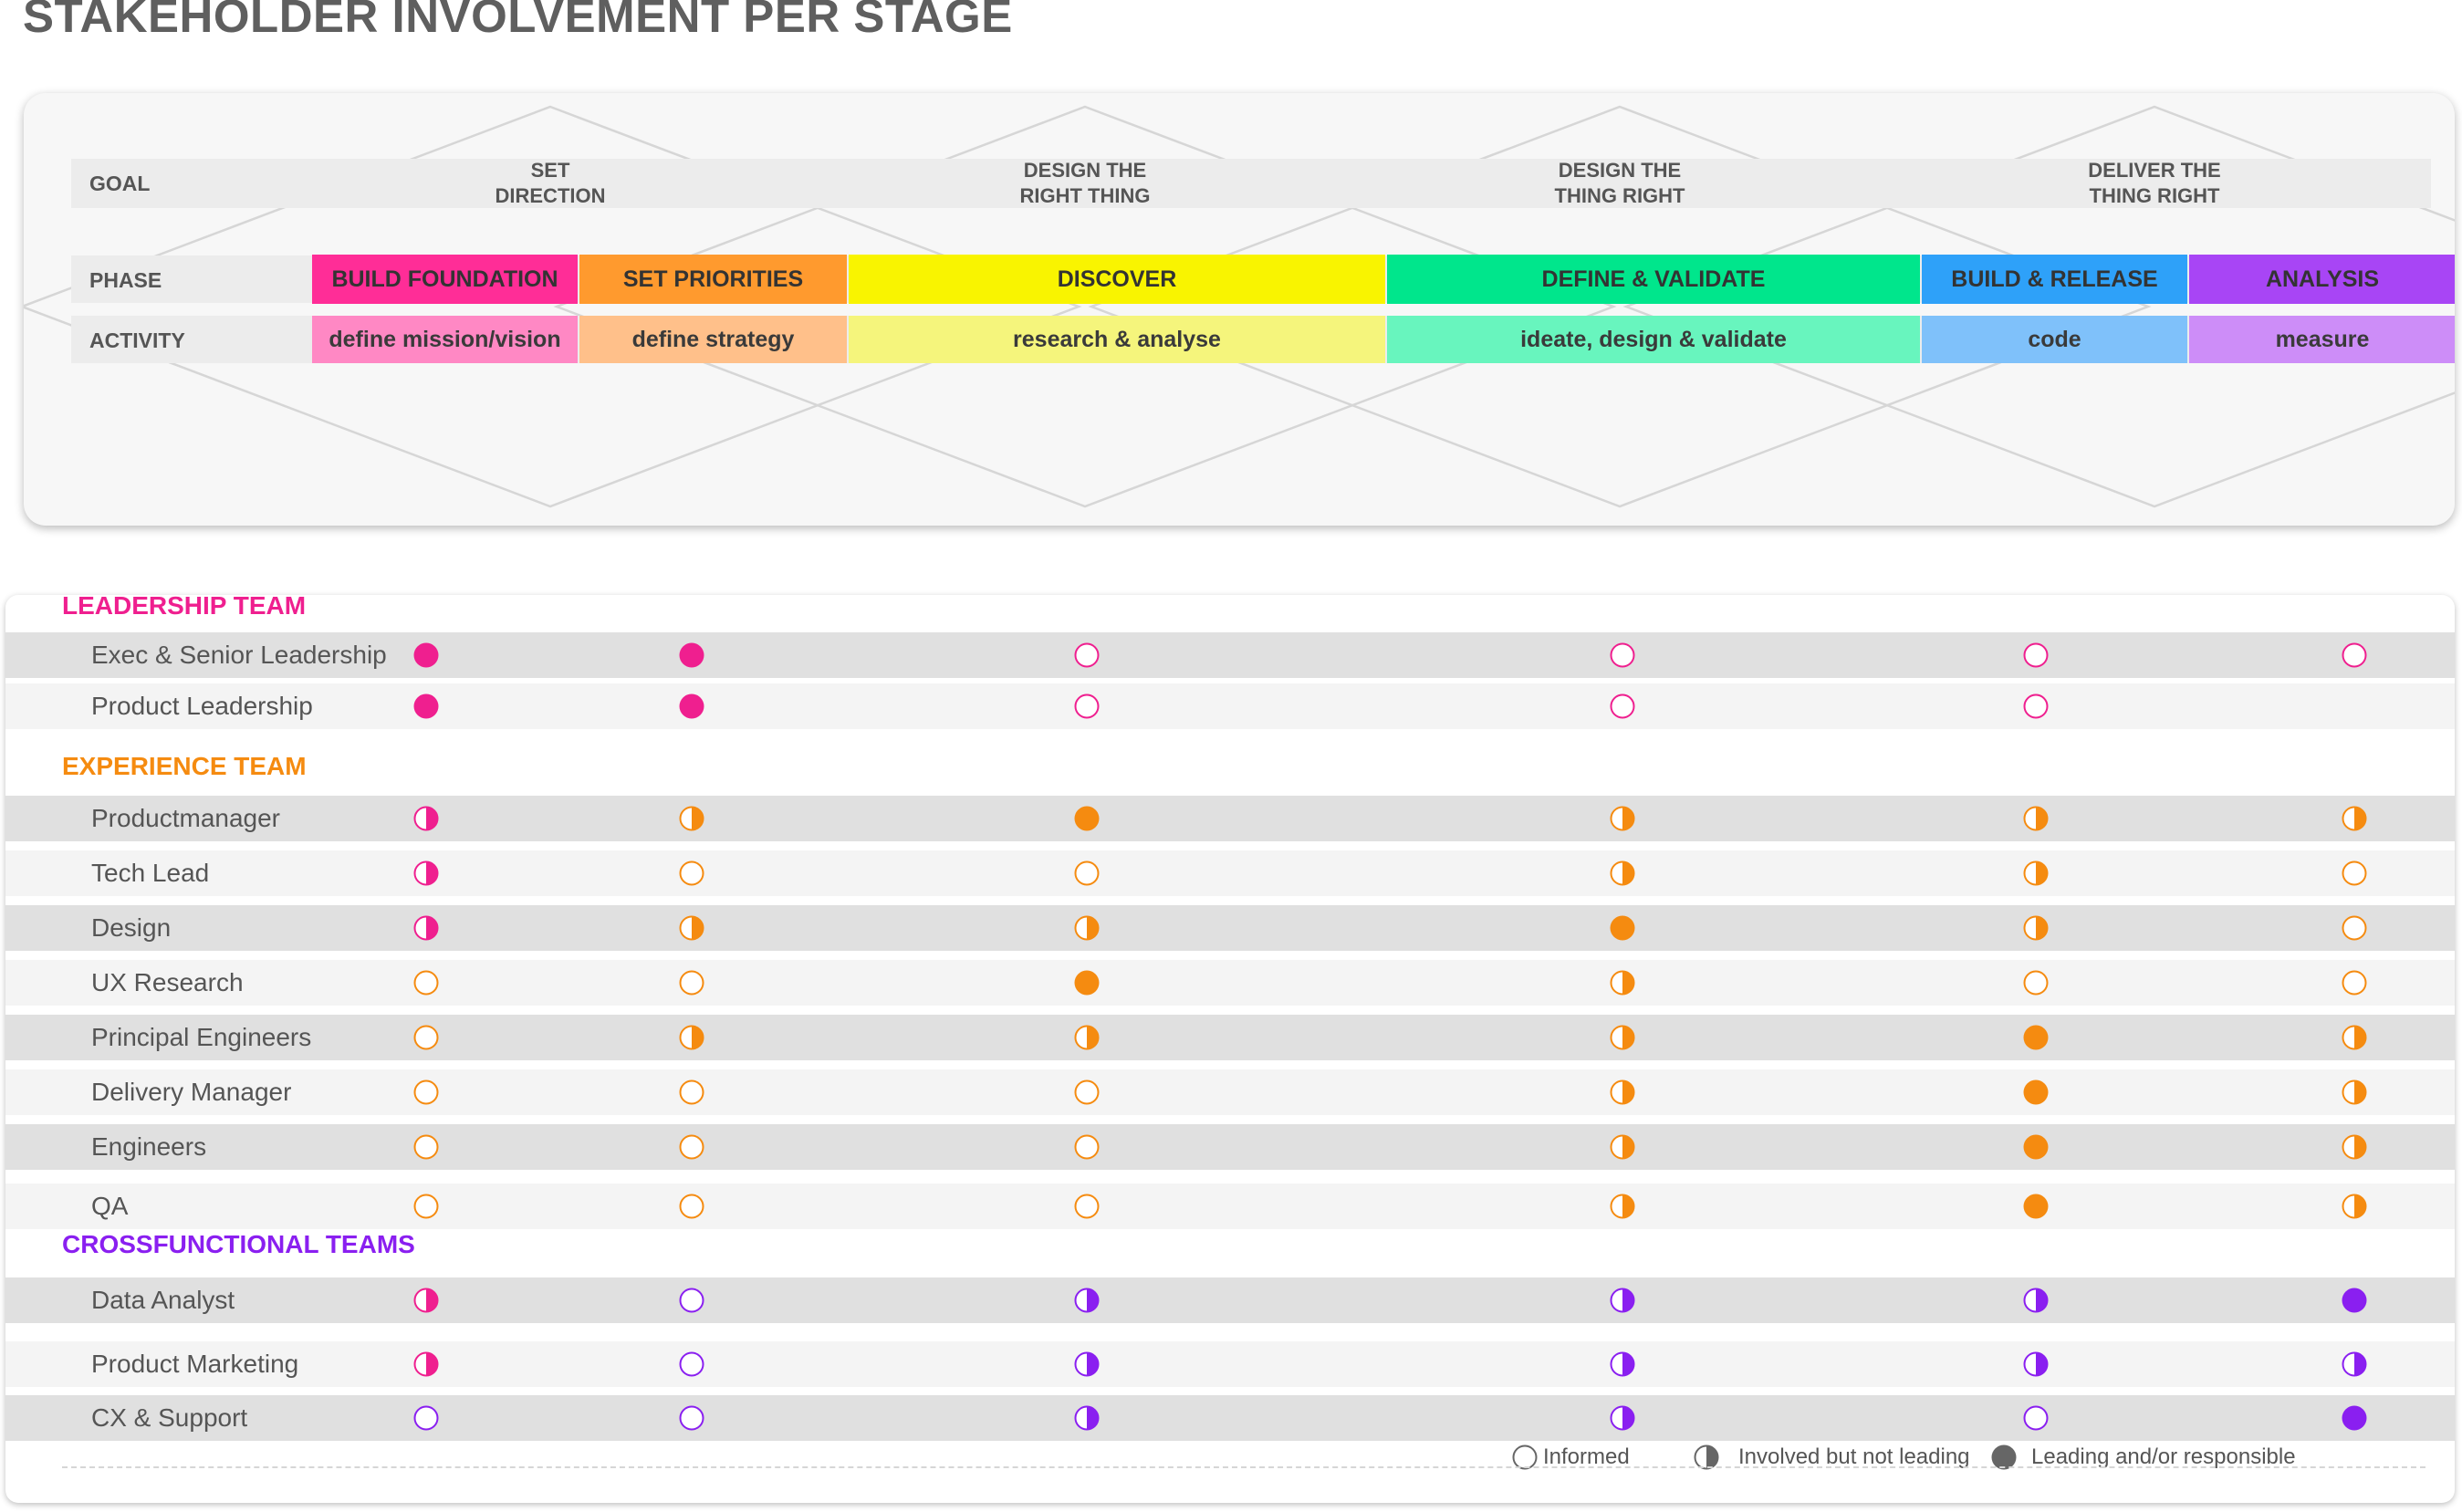  I want to click on stakeholder-qa: QA, so click(110, 1206).